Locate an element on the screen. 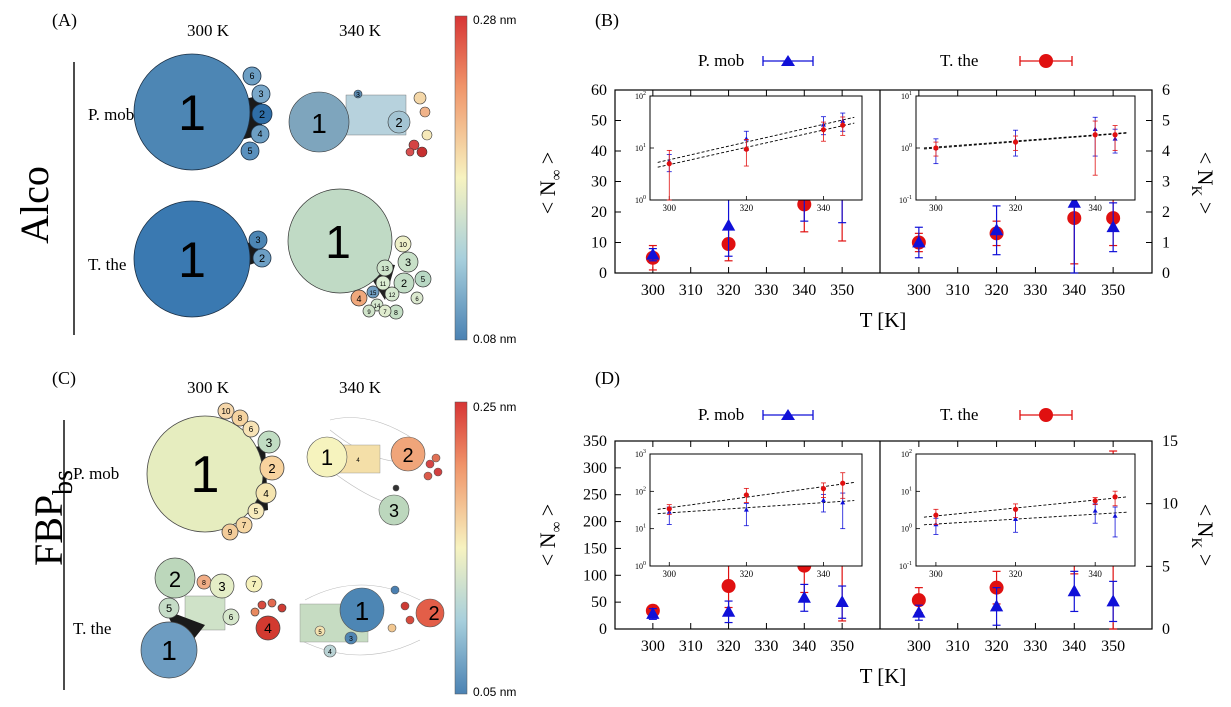 This screenshot has width=1231, height=707. y-tick-label: 0 is located at coordinates (1166, 273).